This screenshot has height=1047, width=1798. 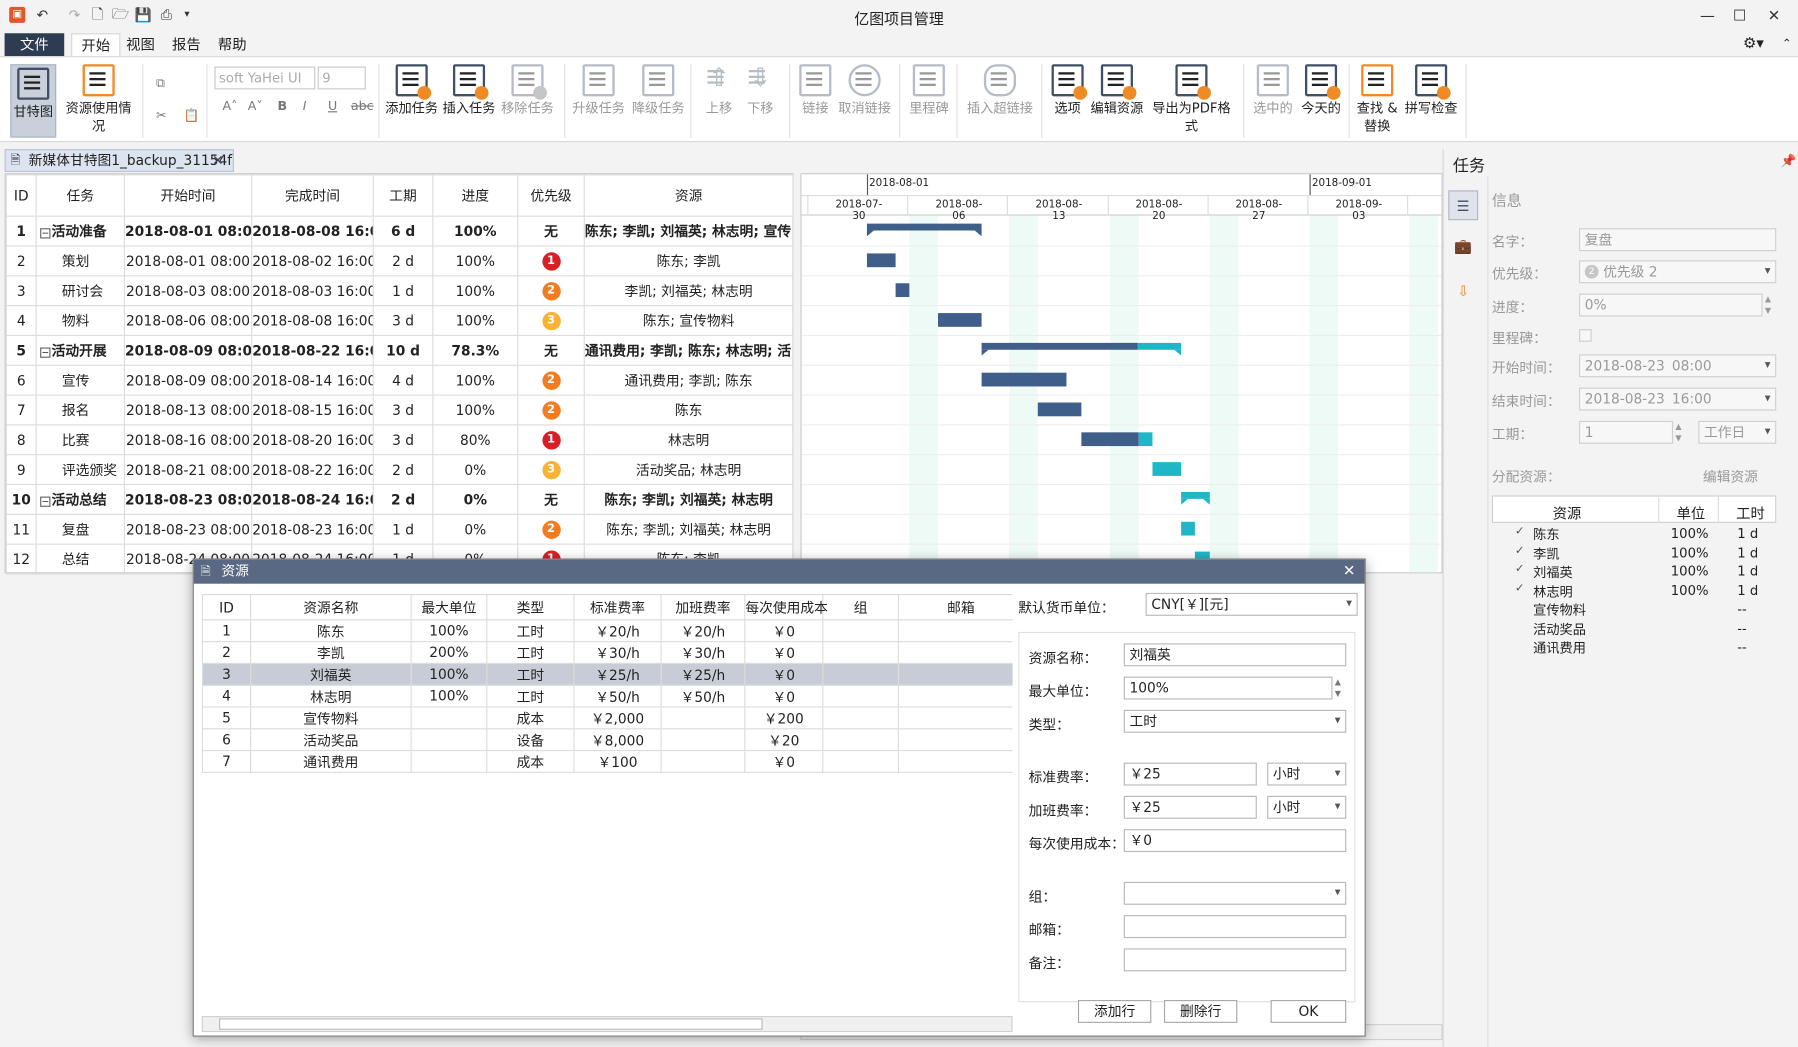 What do you see at coordinates (1767, 305) in the screenshot?
I see `progress-spinner-icon: ▲ ▼` at bounding box center [1767, 305].